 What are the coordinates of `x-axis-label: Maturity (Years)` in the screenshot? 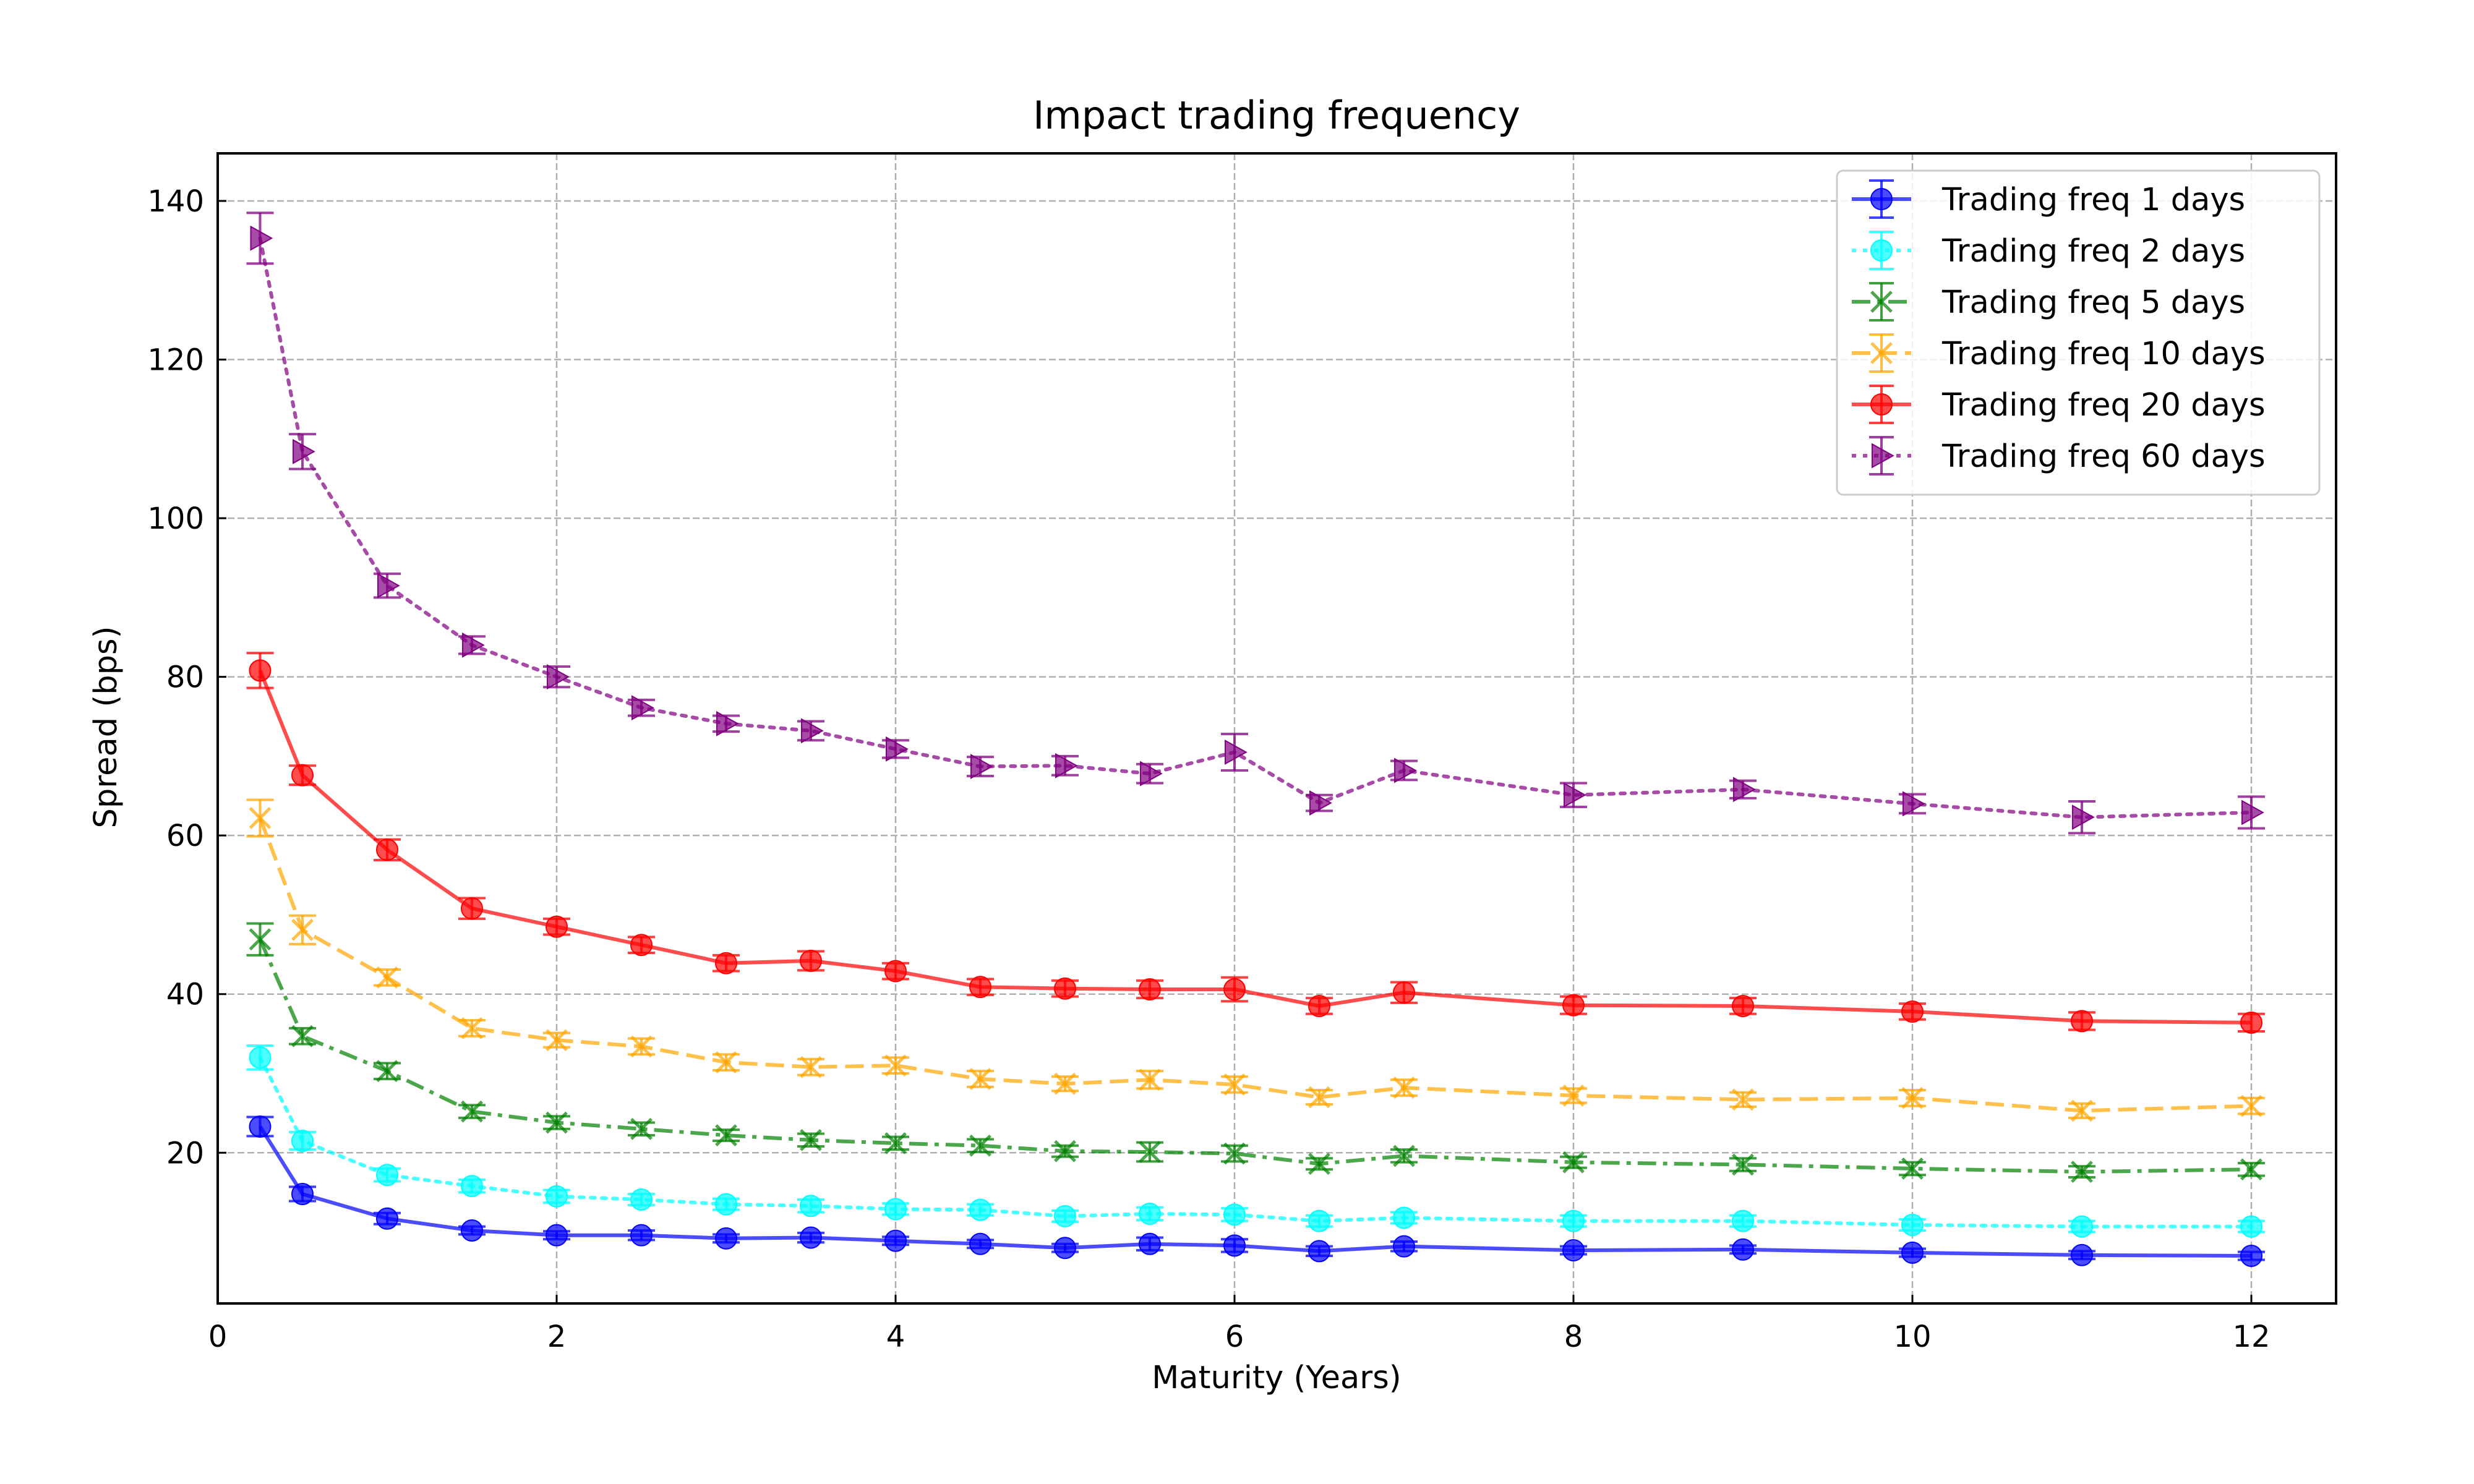 It's located at (1276, 1378).